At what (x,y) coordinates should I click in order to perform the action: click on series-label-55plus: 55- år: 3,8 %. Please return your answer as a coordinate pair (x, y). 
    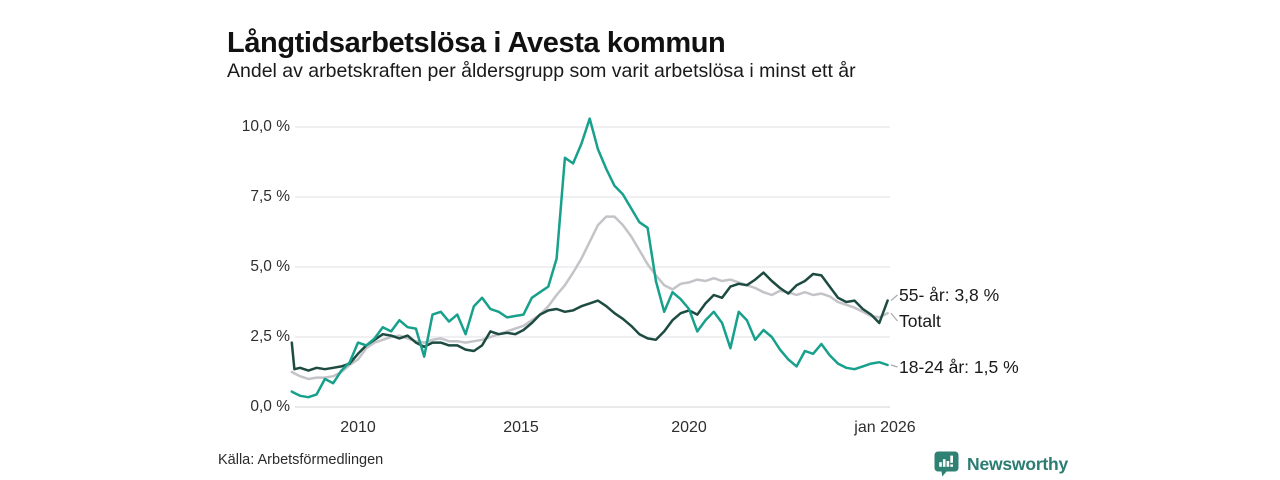
    Looking at the image, I should click on (949, 295).